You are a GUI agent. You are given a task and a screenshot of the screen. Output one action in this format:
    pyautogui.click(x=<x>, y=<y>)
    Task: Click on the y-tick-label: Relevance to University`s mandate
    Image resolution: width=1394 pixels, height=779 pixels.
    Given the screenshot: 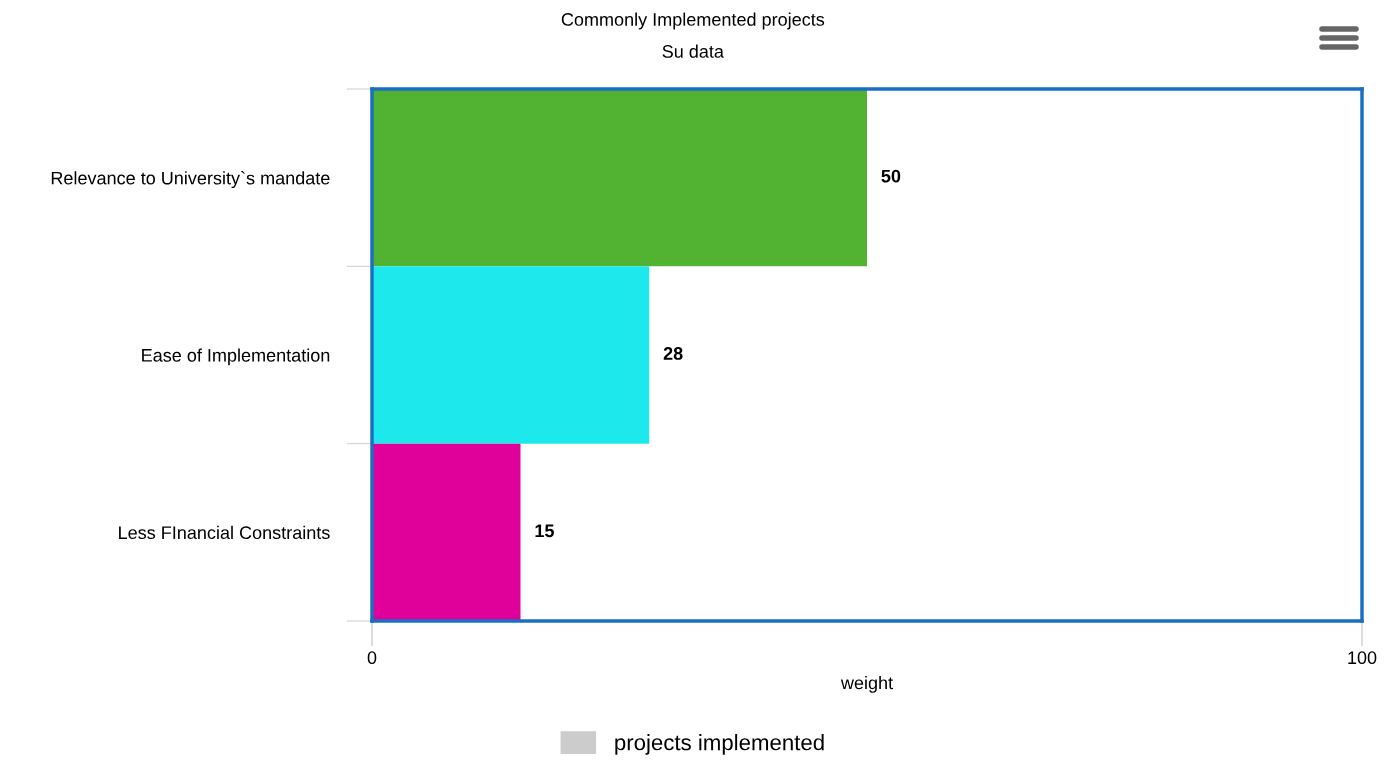 What is the action you would take?
    pyautogui.click(x=190, y=180)
    